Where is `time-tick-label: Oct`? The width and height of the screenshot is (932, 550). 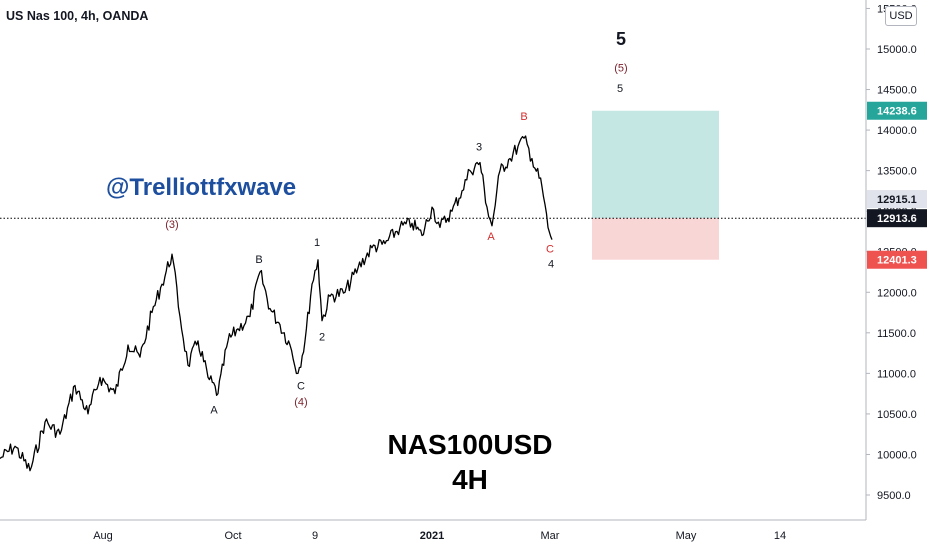
time-tick-label: Oct is located at coordinates (232, 536).